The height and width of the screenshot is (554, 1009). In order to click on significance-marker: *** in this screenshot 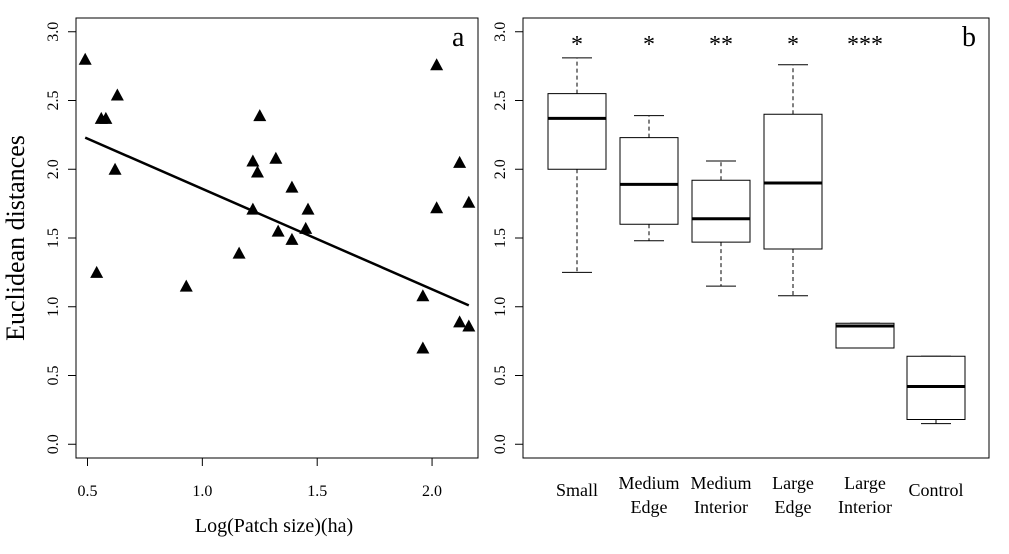, I will do `click(865, 45)`.